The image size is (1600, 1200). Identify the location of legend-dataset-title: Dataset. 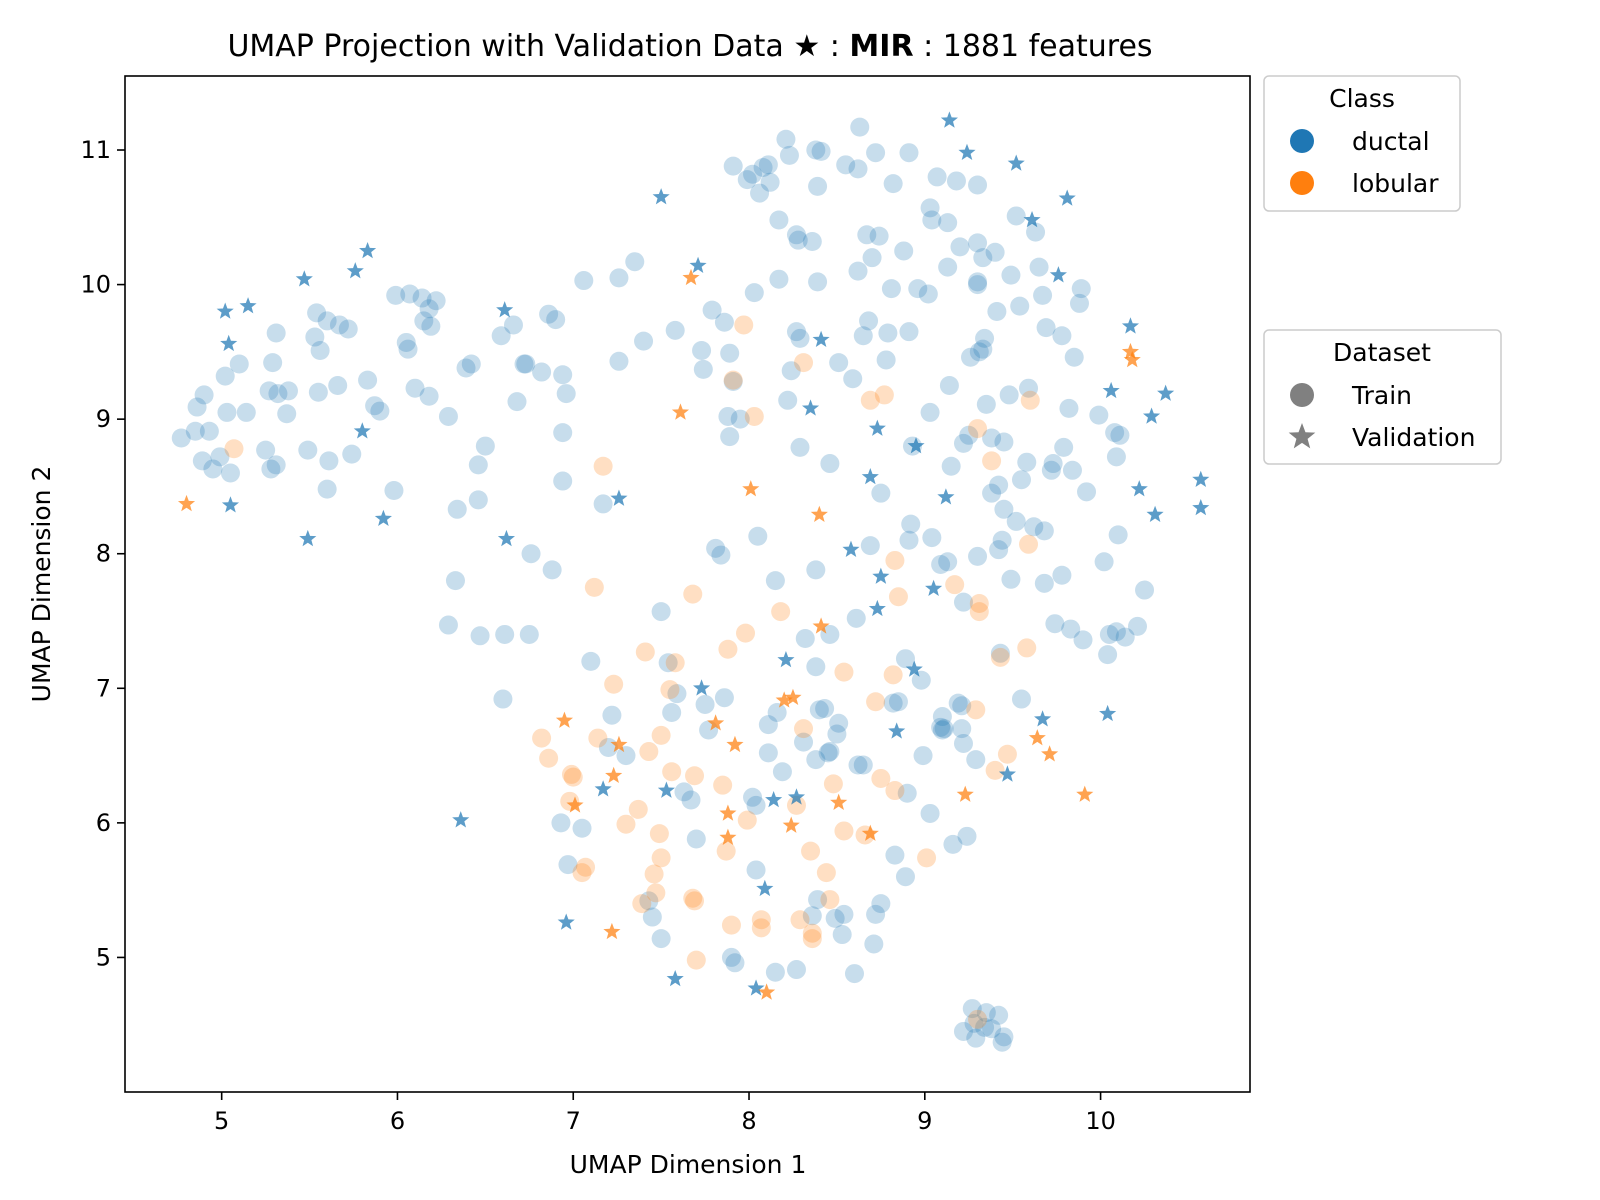
(1382, 352).